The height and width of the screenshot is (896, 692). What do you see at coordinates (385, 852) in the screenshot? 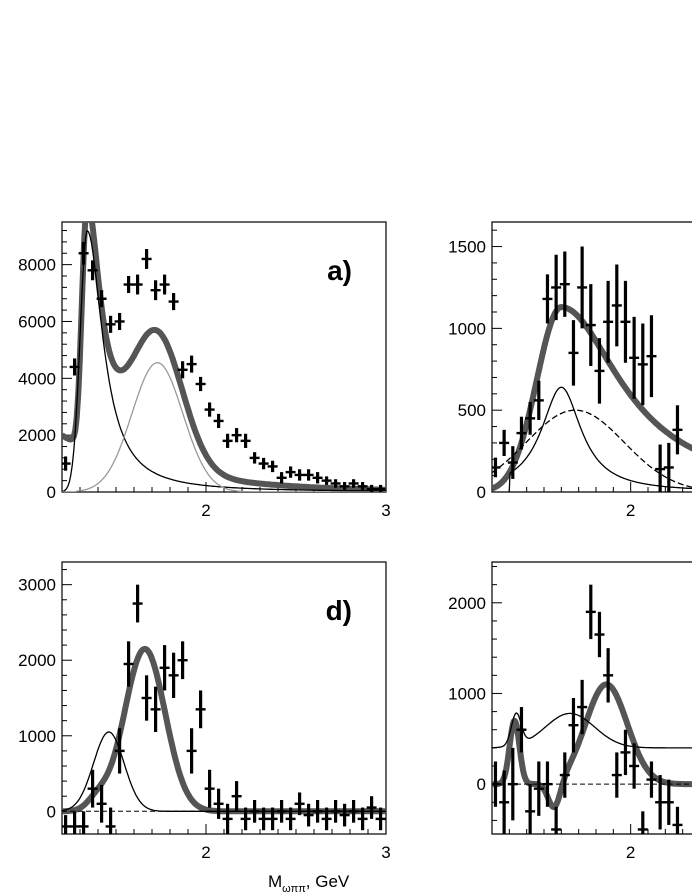
I see `x-tick-label: 3` at bounding box center [385, 852].